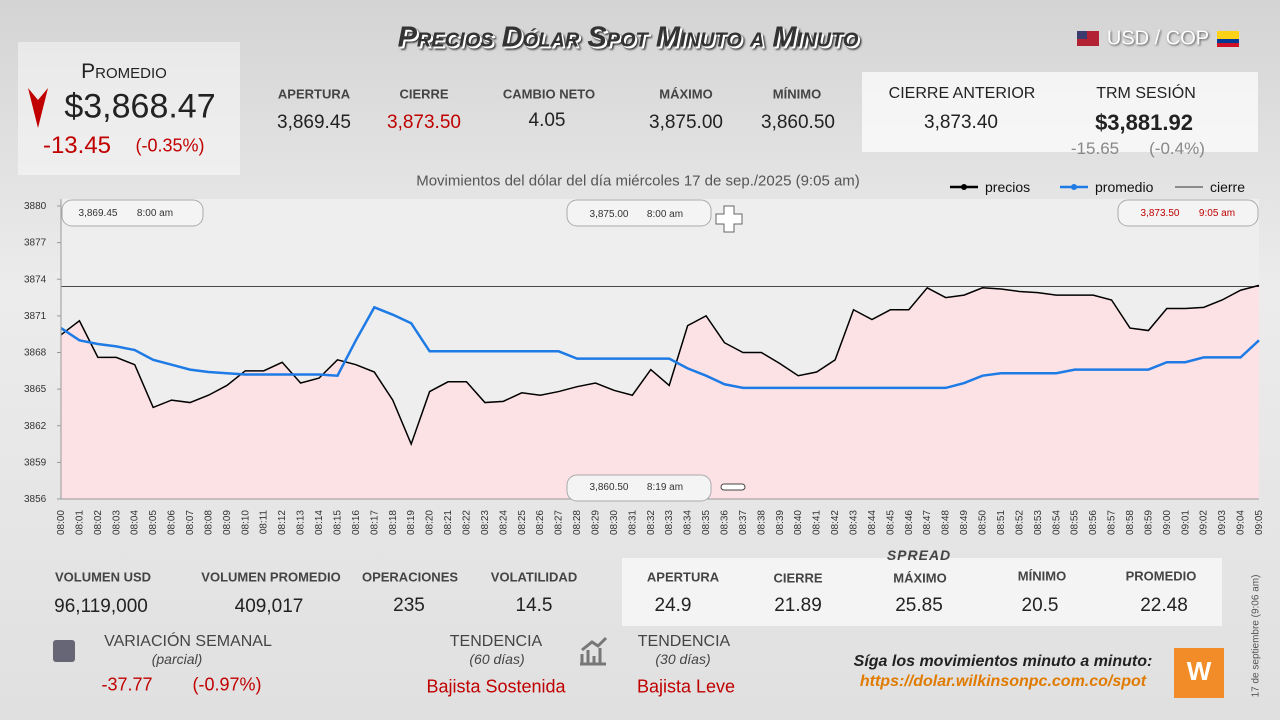 This screenshot has height=720, width=1280. What do you see at coordinates (534, 605) in the screenshot?
I see `volume-value: 14.5` at bounding box center [534, 605].